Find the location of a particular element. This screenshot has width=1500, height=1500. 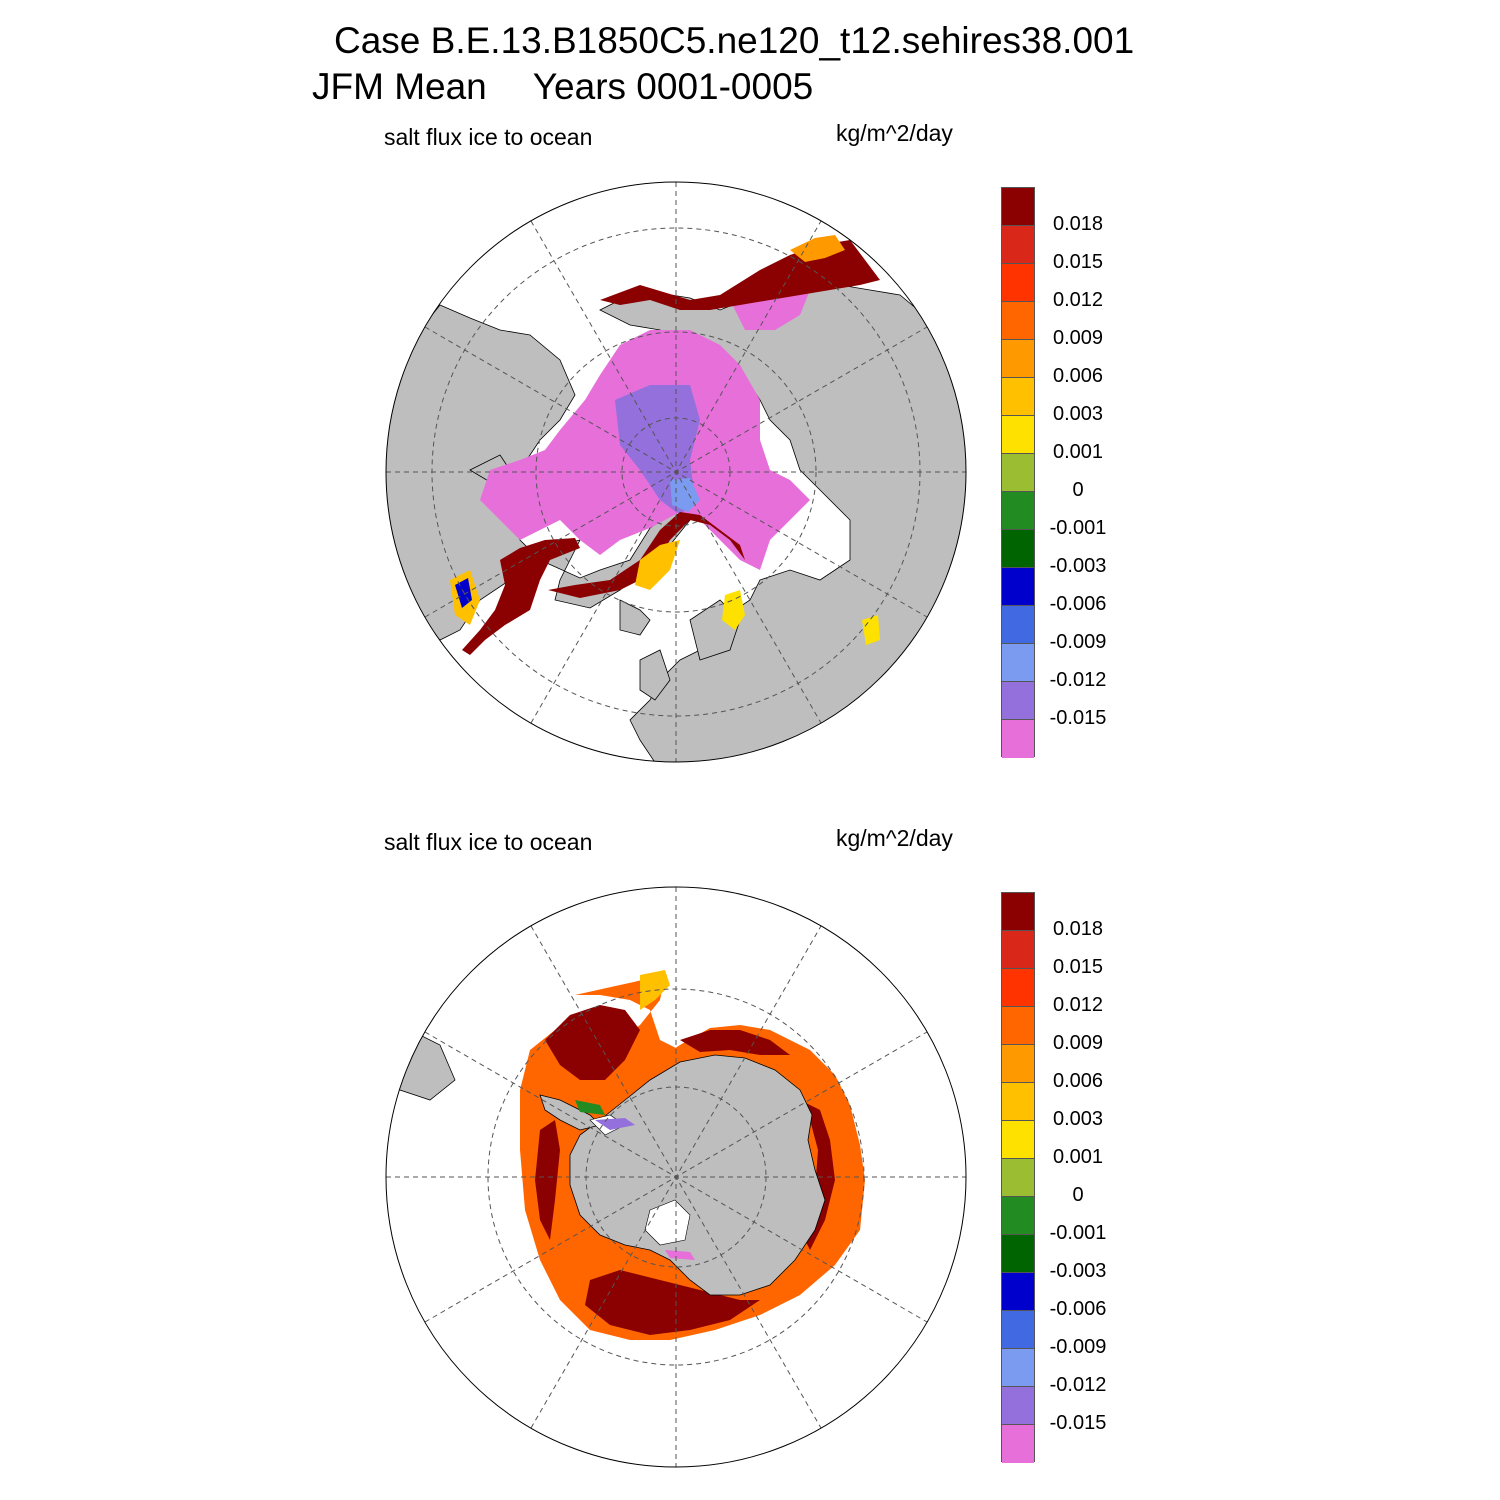

colorbar-south-tick-label: -0.012 is located at coordinates (1078, 1385).